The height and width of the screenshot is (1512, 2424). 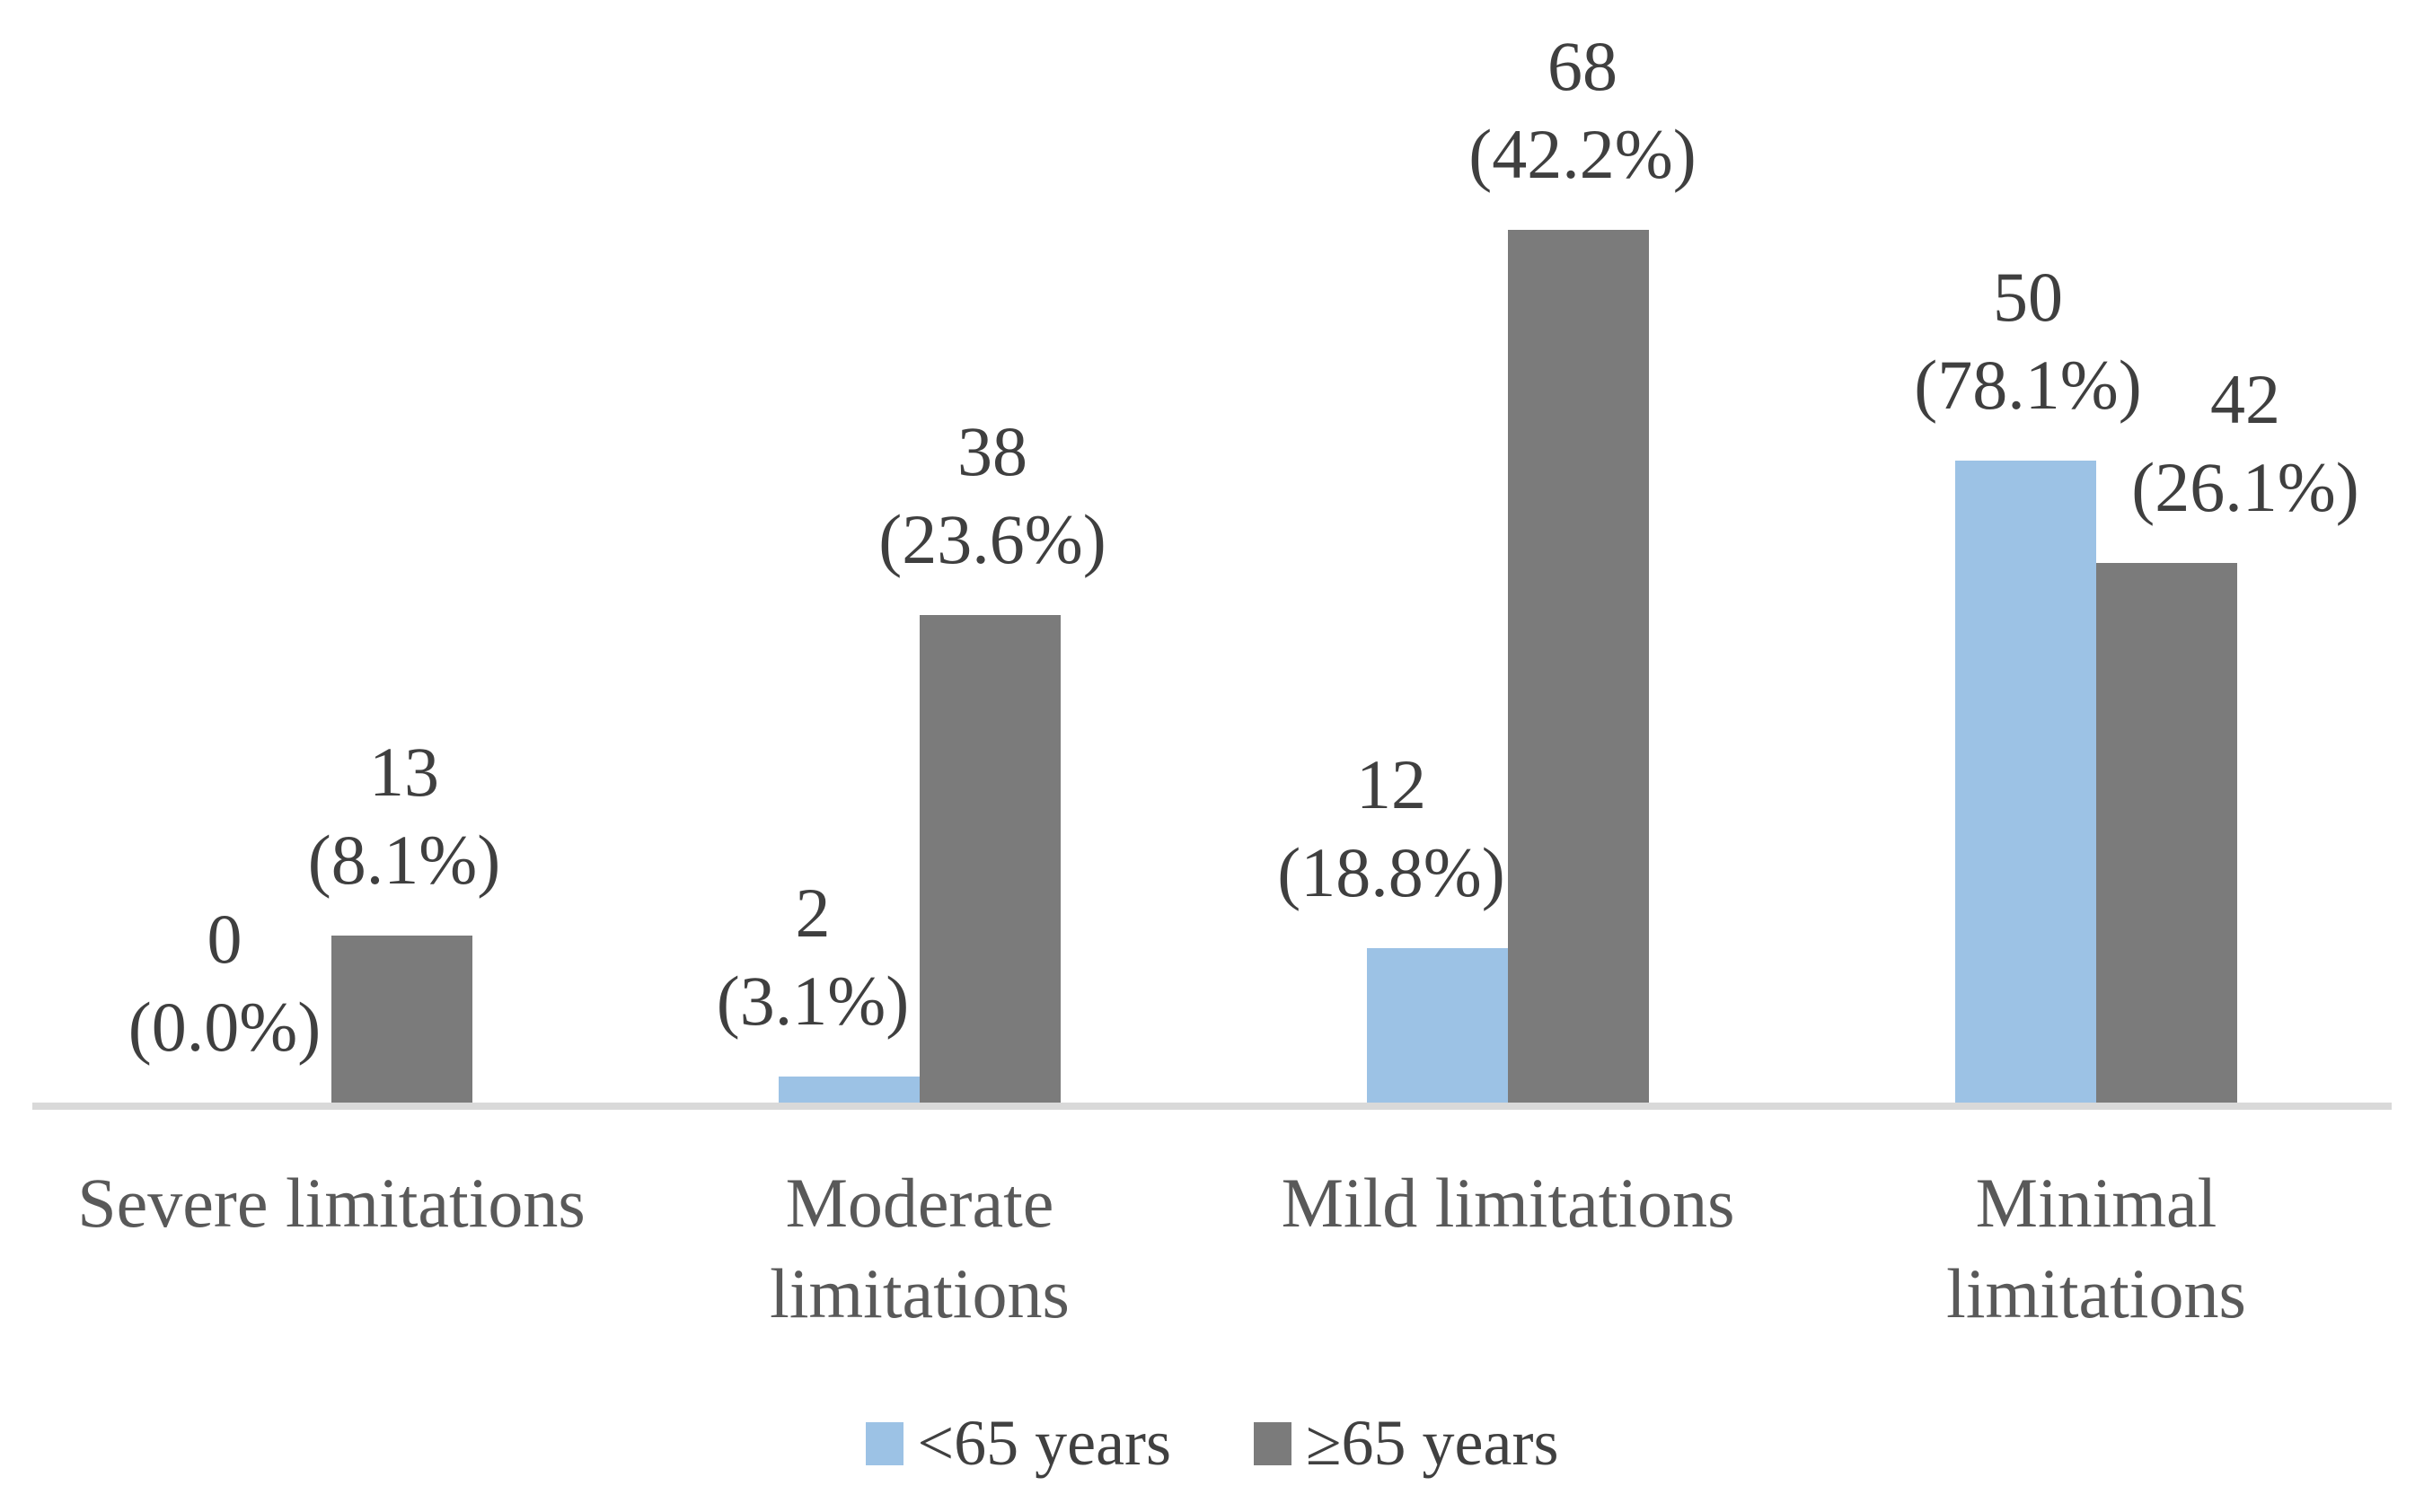 What do you see at coordinates (1582, 110) in the screenshot?
I see `data-label-65-plus-years-mild-limitations: 68 (42.2%)` at bounding box center [1582, 110].